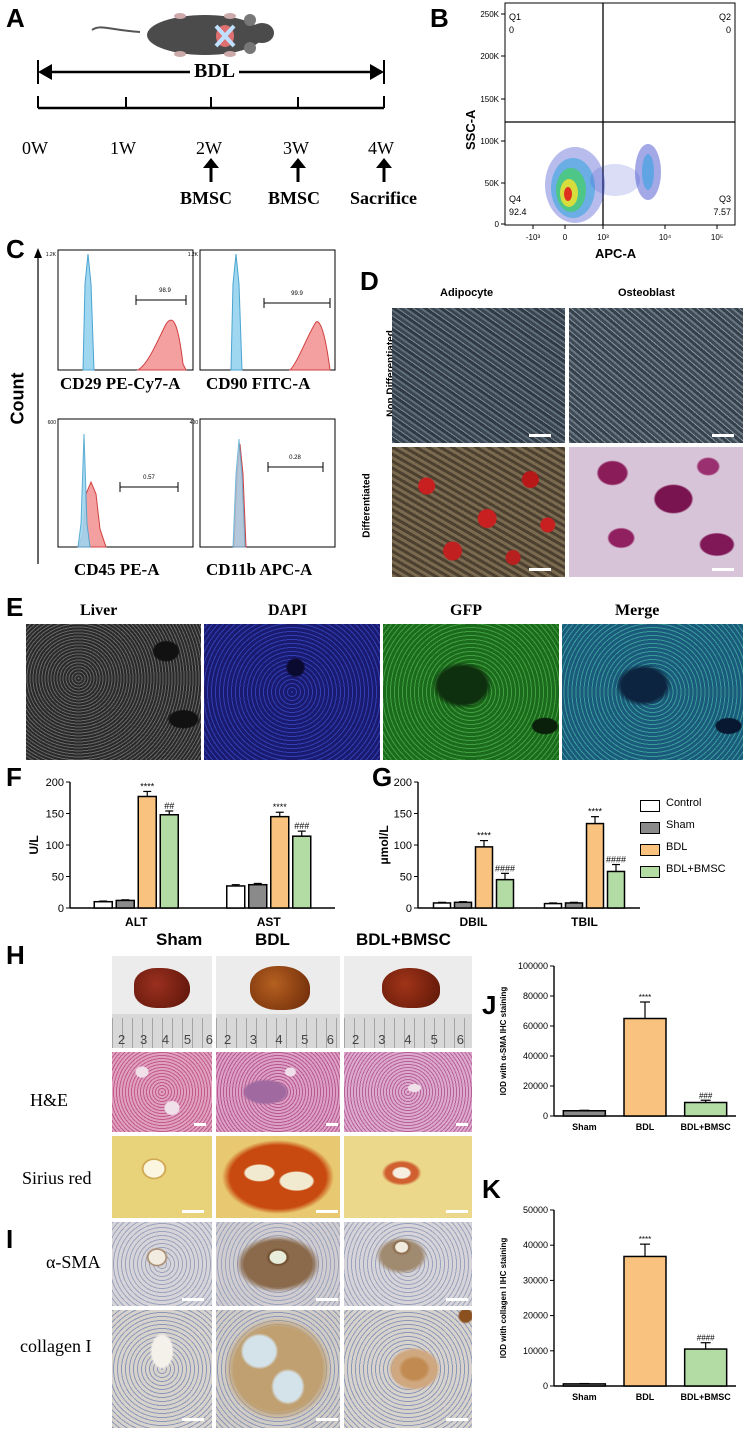  What do you see at coordinates (258, 383) in the screenshot?
I see `cd90-label: CD90 FITC-A` at bounding box center [258, 383].